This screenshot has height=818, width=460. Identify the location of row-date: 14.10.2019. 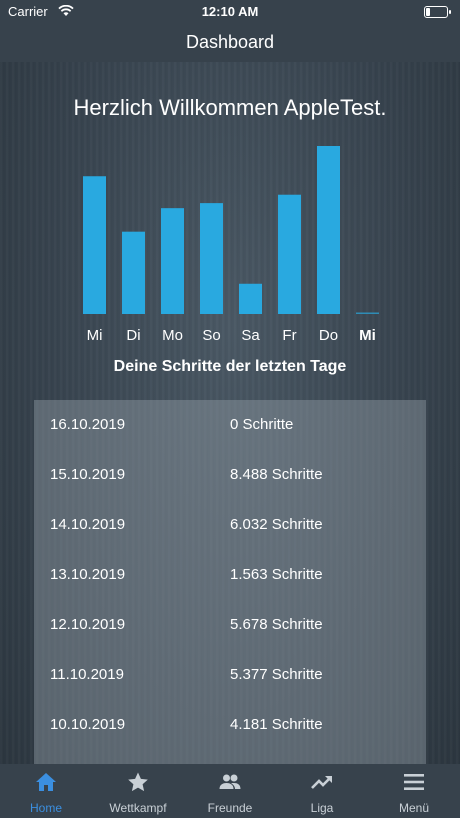
(88, 524).